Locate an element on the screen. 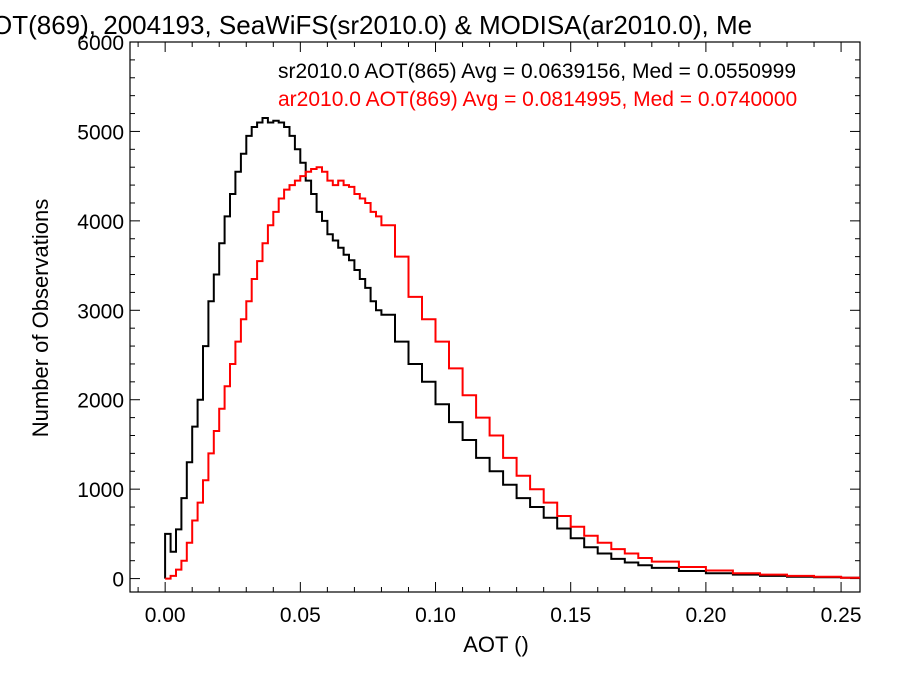 The height and width of the screenshot is (680, 900). x-tick-label-4: 0.20 is located at coordinates (705, 615).